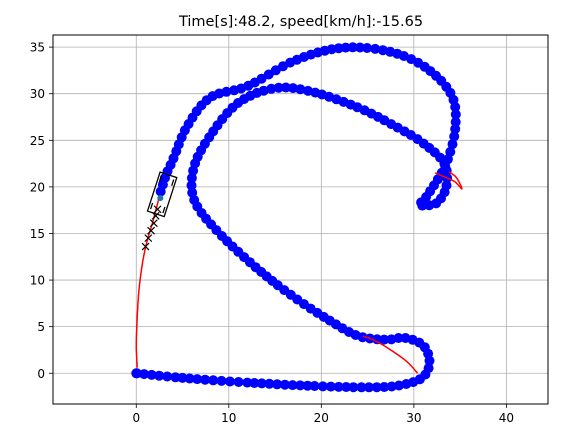  What do you see at coordinates (37, 187) in the screenshot?
I see `y-tick-label: 20` at bounding box center [37, 187].